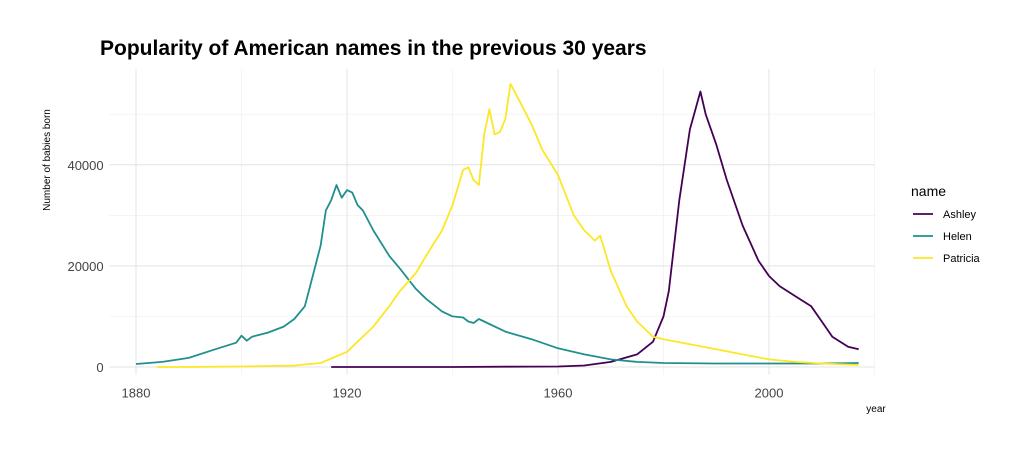 This screenshot has width=1031, height=450. I want to click on legend-label-ashley: Ashley, so click(960, 215).